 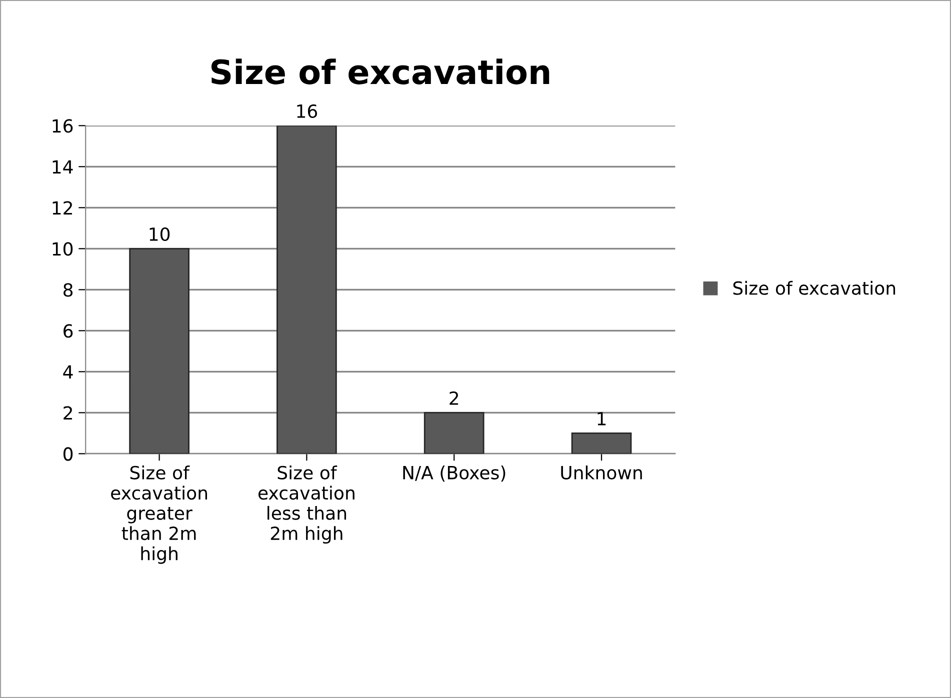 What do you see at coordinates (306, 505) in the screenshot?
I see `x-tick-label: Size of excavation less than 2m high` at bounding box center [306, 505].